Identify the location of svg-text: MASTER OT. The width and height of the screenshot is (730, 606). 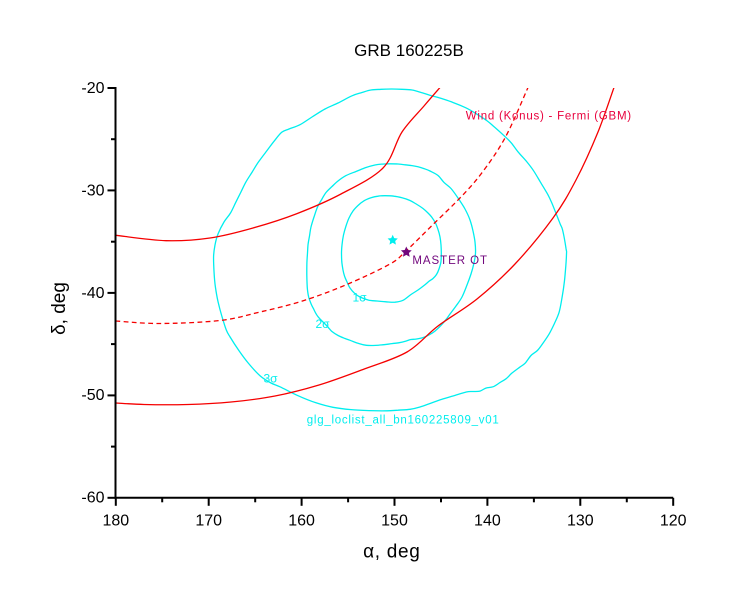
(450, 261).